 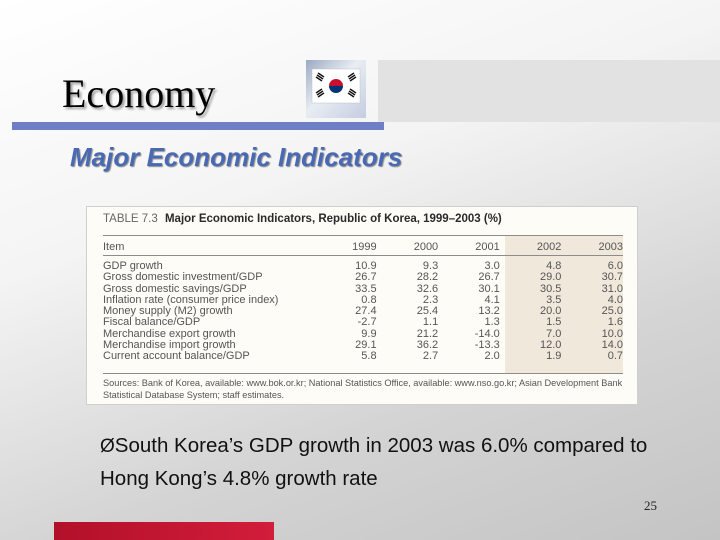 What do you see at coordinates (152, 322) in the screenshot?
I see `row-label: Fiscal balance/GDP` at bounding box center [152, 322].